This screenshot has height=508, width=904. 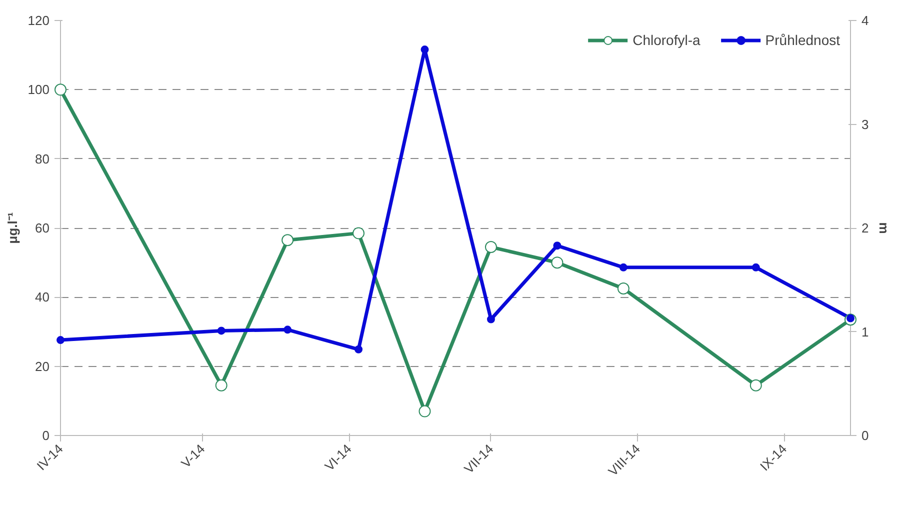 I want to click on y2-tick-label: 1, so click(x=865, y=332).